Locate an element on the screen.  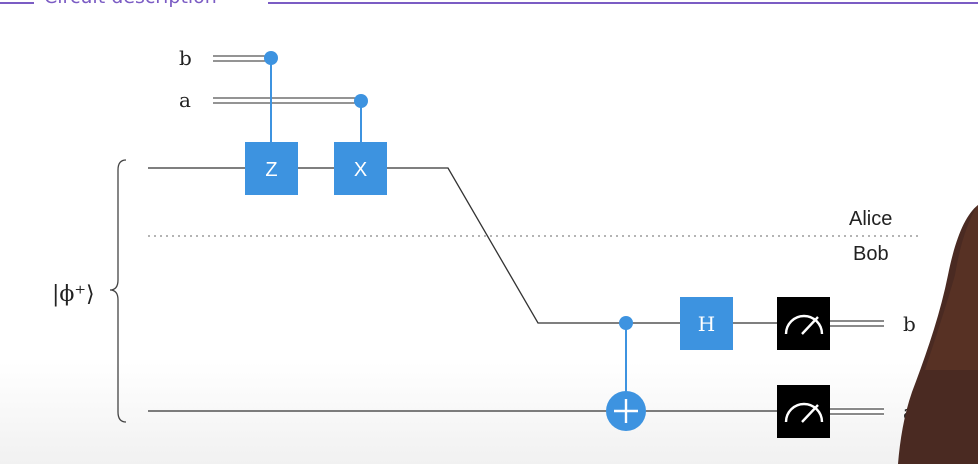
bob-label: Bob is located at coordinates (871, 254).